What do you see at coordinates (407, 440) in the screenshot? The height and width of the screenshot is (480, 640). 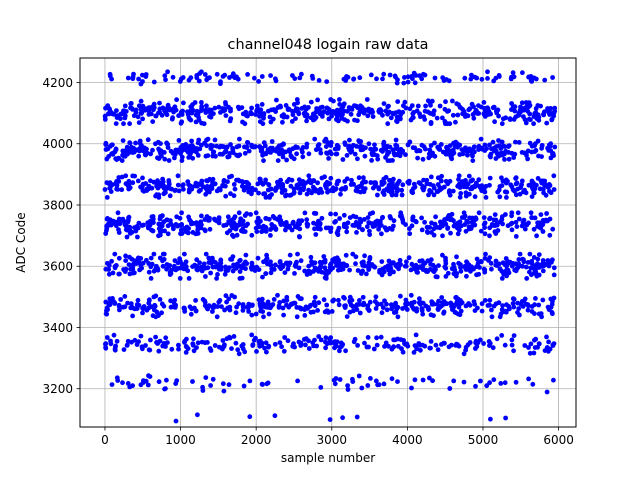 I see `x-tick-label: 4000` at bounding box center [407, 440].